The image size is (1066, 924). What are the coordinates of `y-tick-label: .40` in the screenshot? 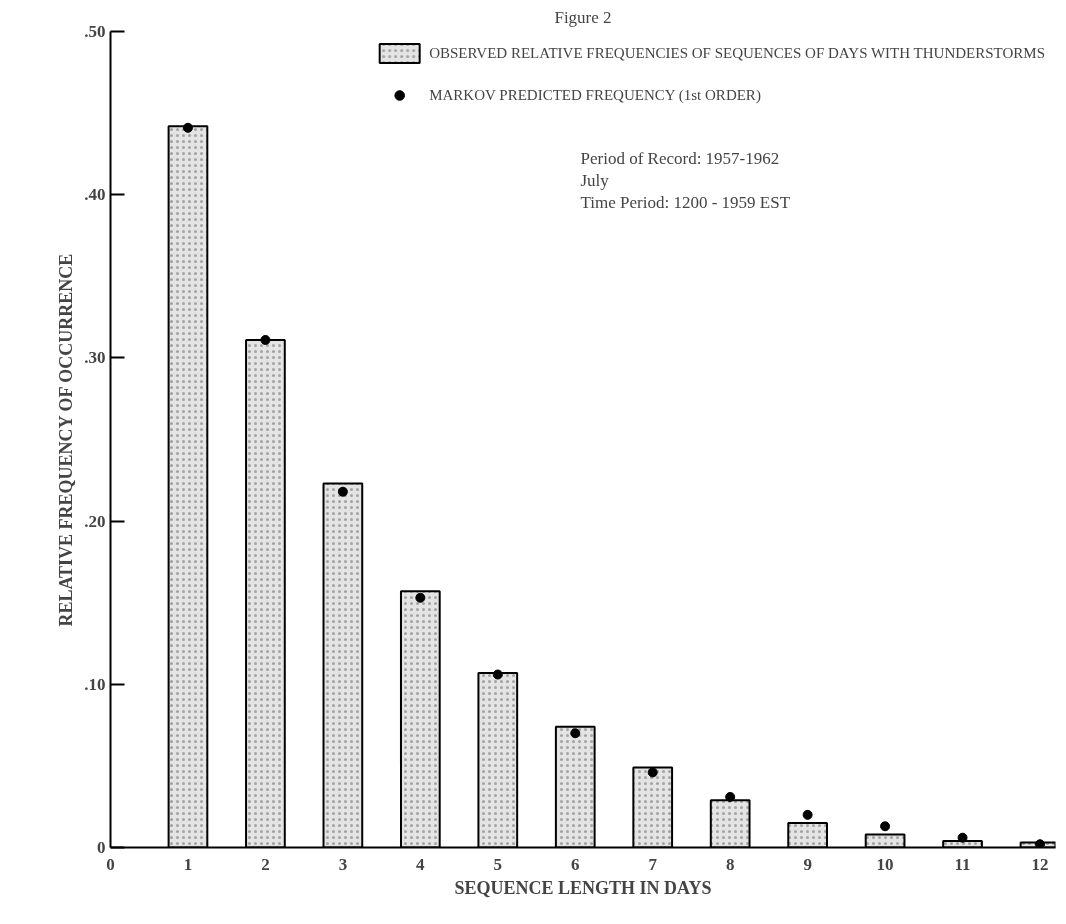 It's located at (95, 195).